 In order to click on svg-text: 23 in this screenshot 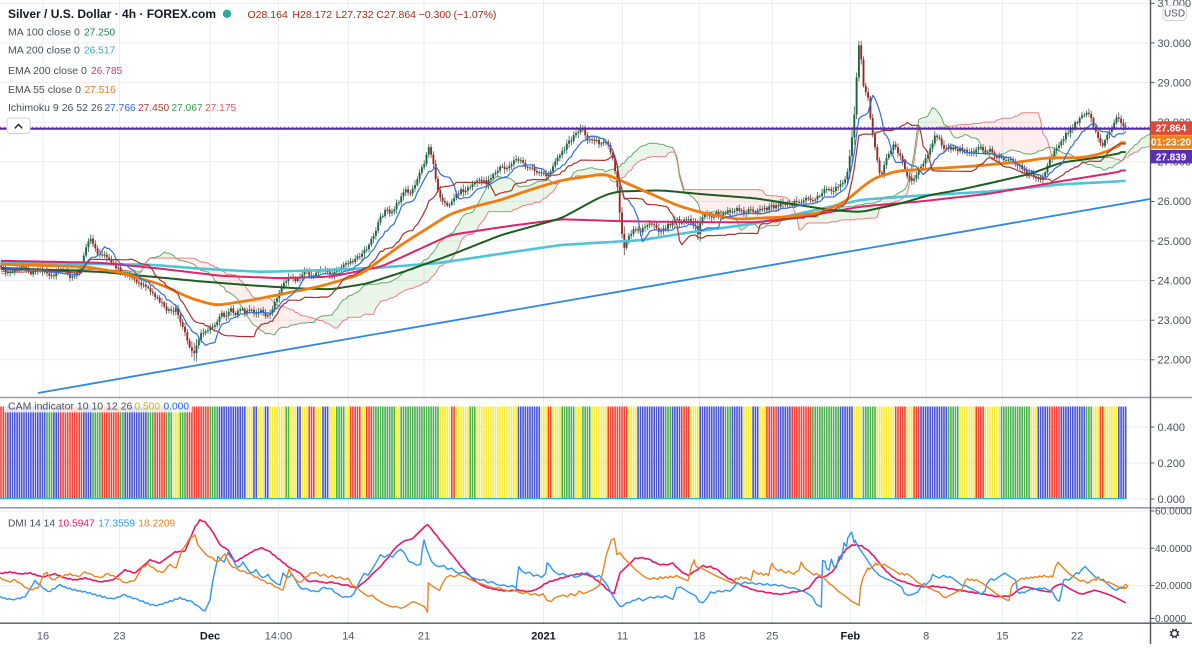, I will do `click(119, 637)`.